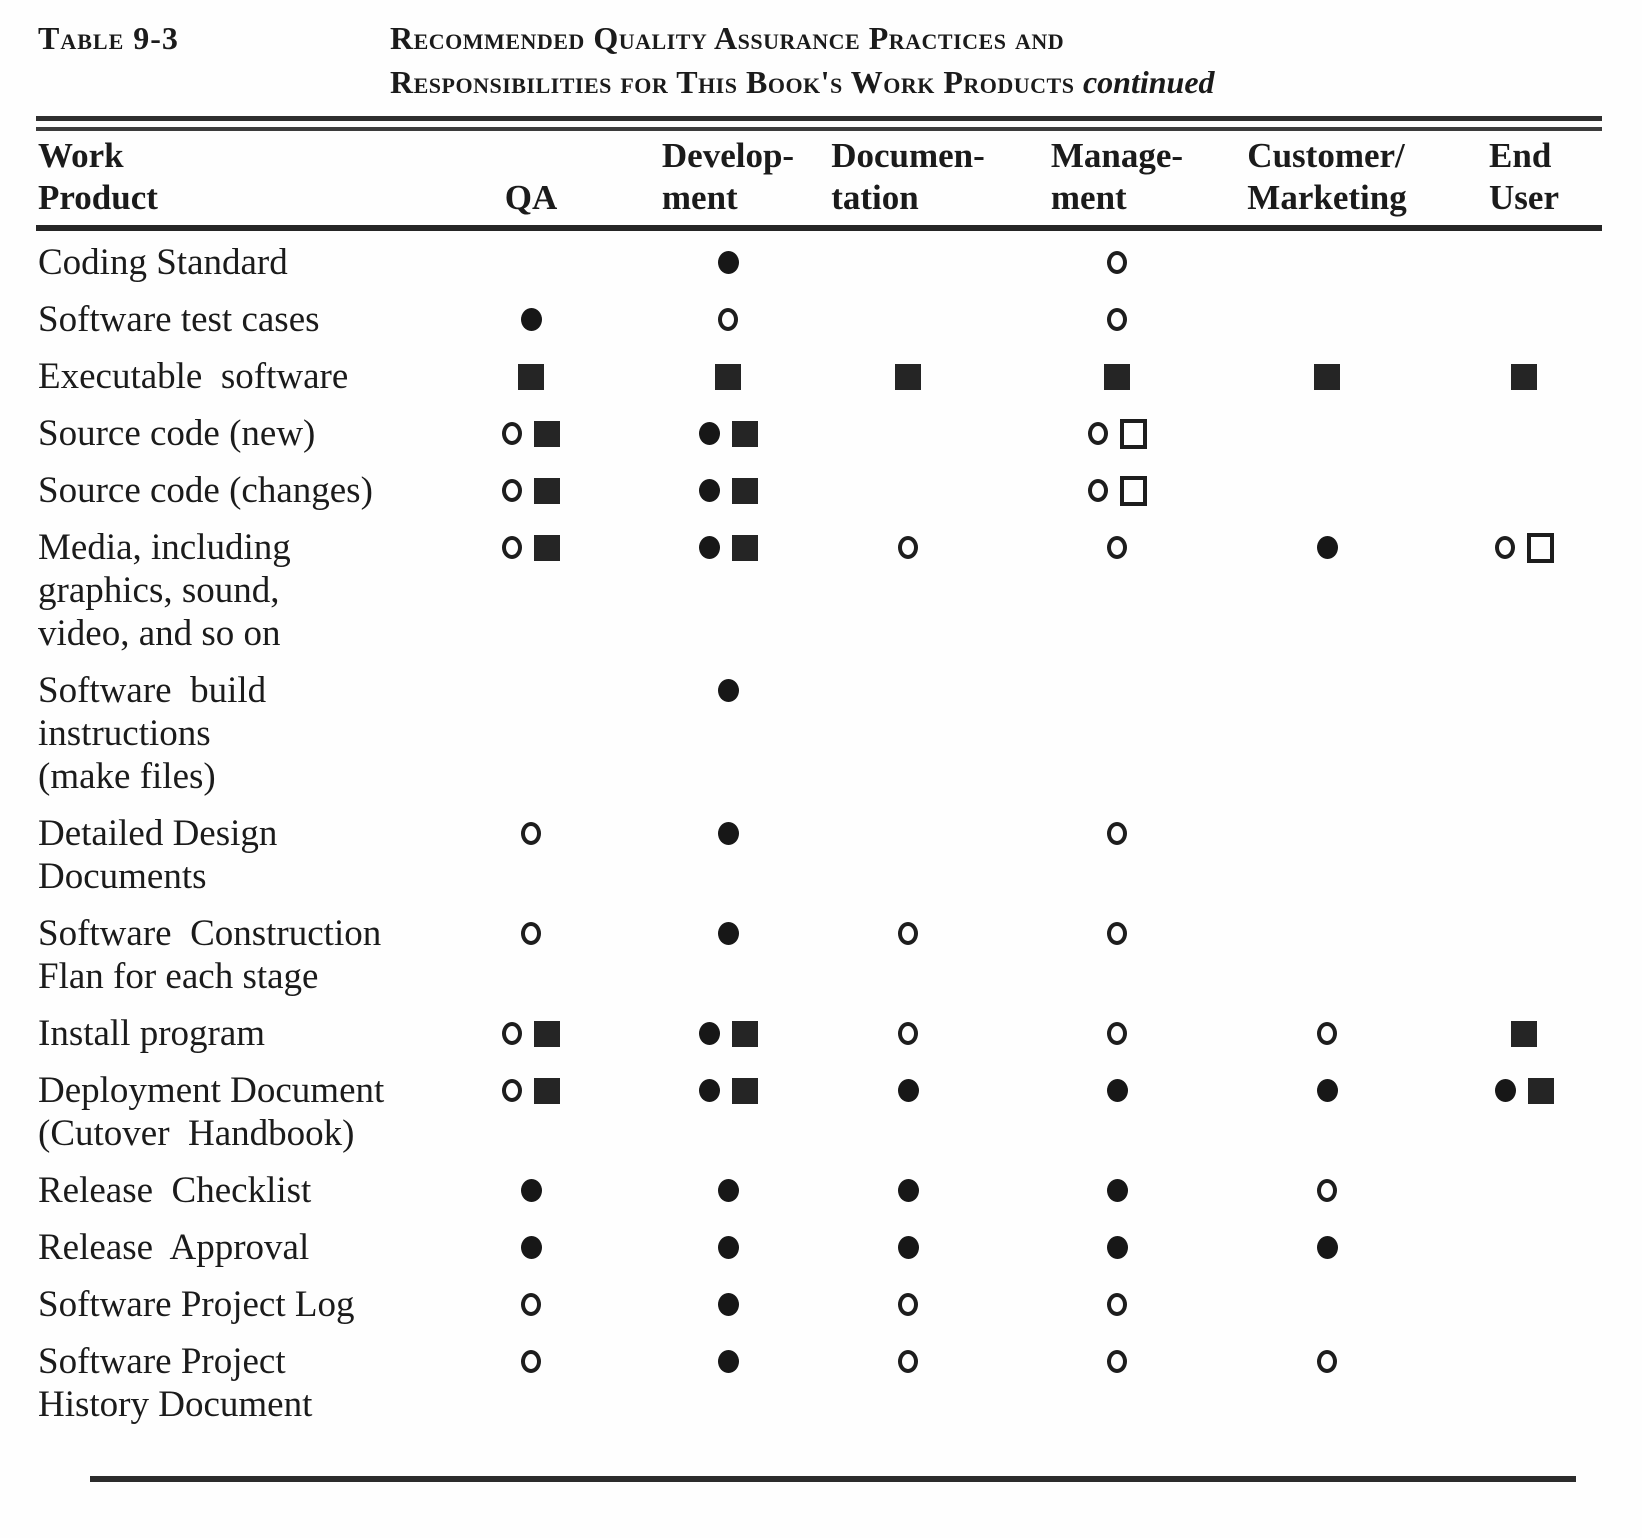 The width and height of the screenshot is (1642, 1538). I want to click on column-header-qa: QA, so click(531, 198).